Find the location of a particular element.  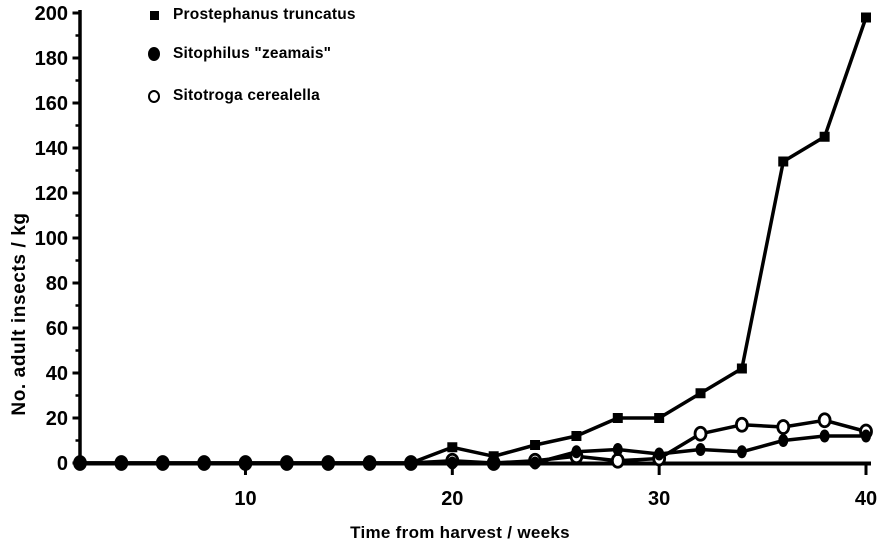

y-tick-label: 120 is located at coordinates (51, 194).